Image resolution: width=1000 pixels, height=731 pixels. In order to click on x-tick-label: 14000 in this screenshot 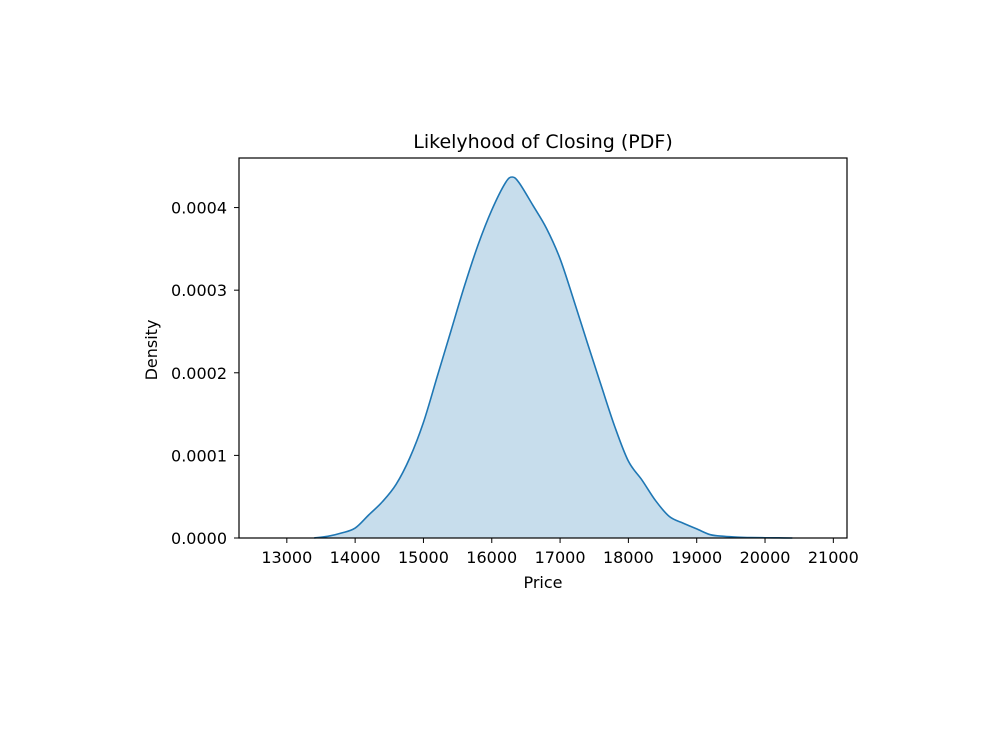, I will do `click(355, 557)`.